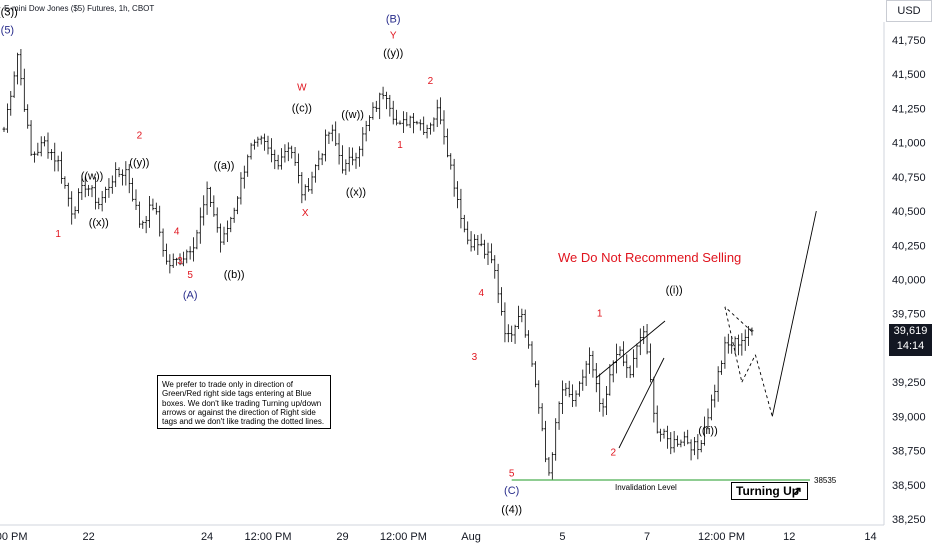  Describe the element at coordinates (909, 178) in the screenshot. I see `price-tick-label: 40,750` at that location.